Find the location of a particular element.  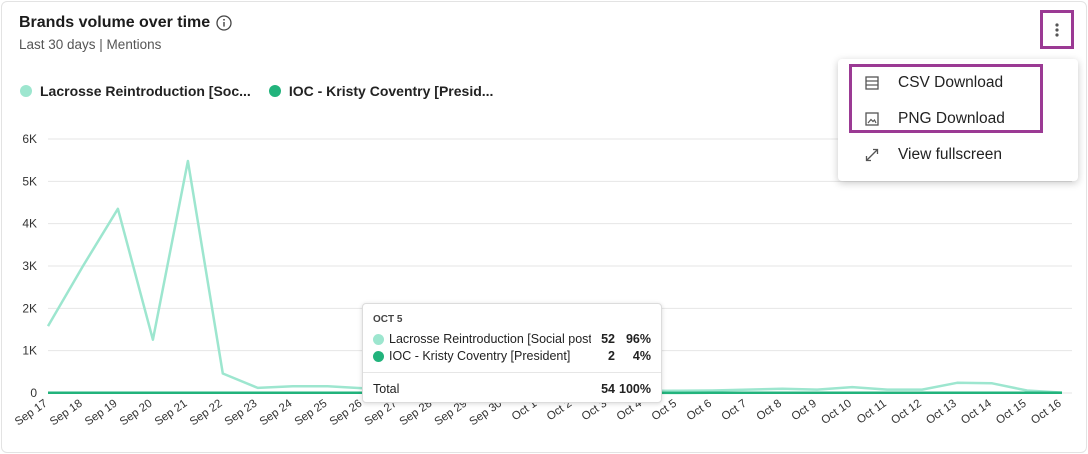

x-tick-label: Oct 6 is located at coordinates (699, 411).